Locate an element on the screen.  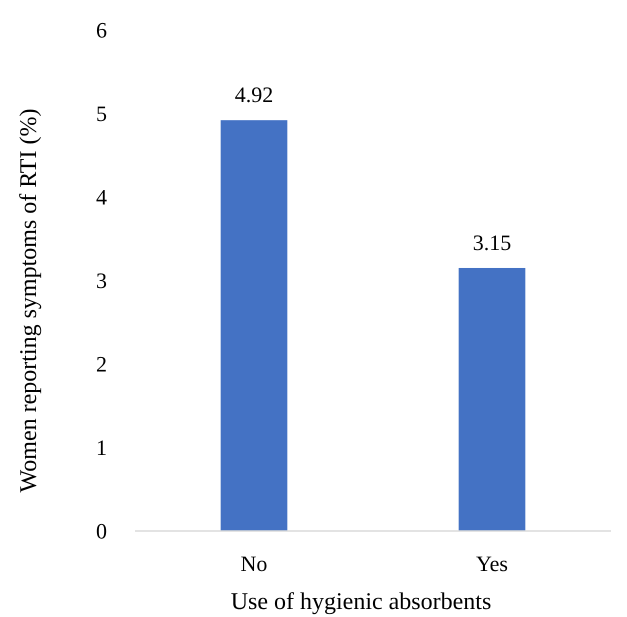
x-tick-label: Yes is located at coordinates (492, 563).